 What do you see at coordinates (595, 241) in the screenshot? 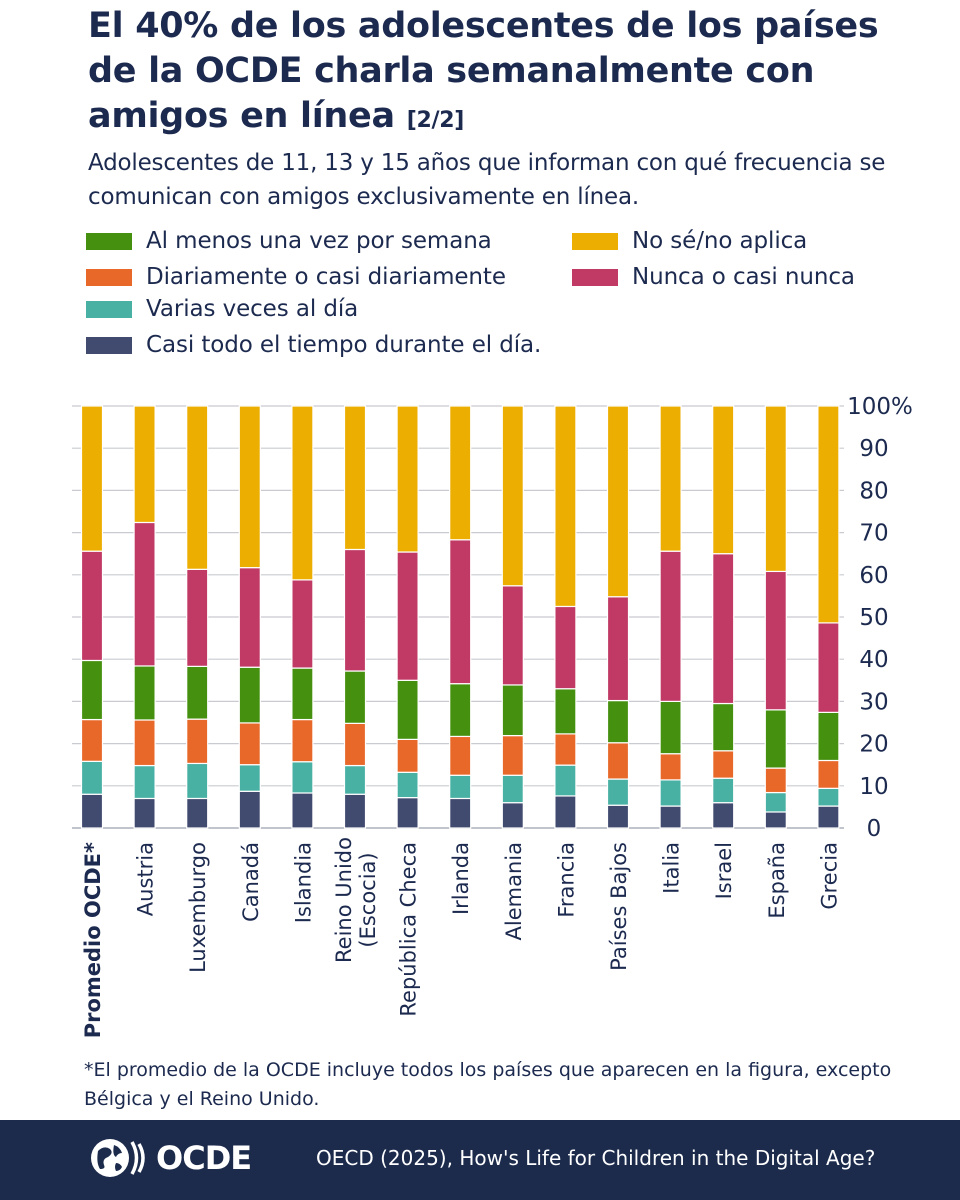
I see `legend-swatch-dontknow` at bounding box center [595, 241].